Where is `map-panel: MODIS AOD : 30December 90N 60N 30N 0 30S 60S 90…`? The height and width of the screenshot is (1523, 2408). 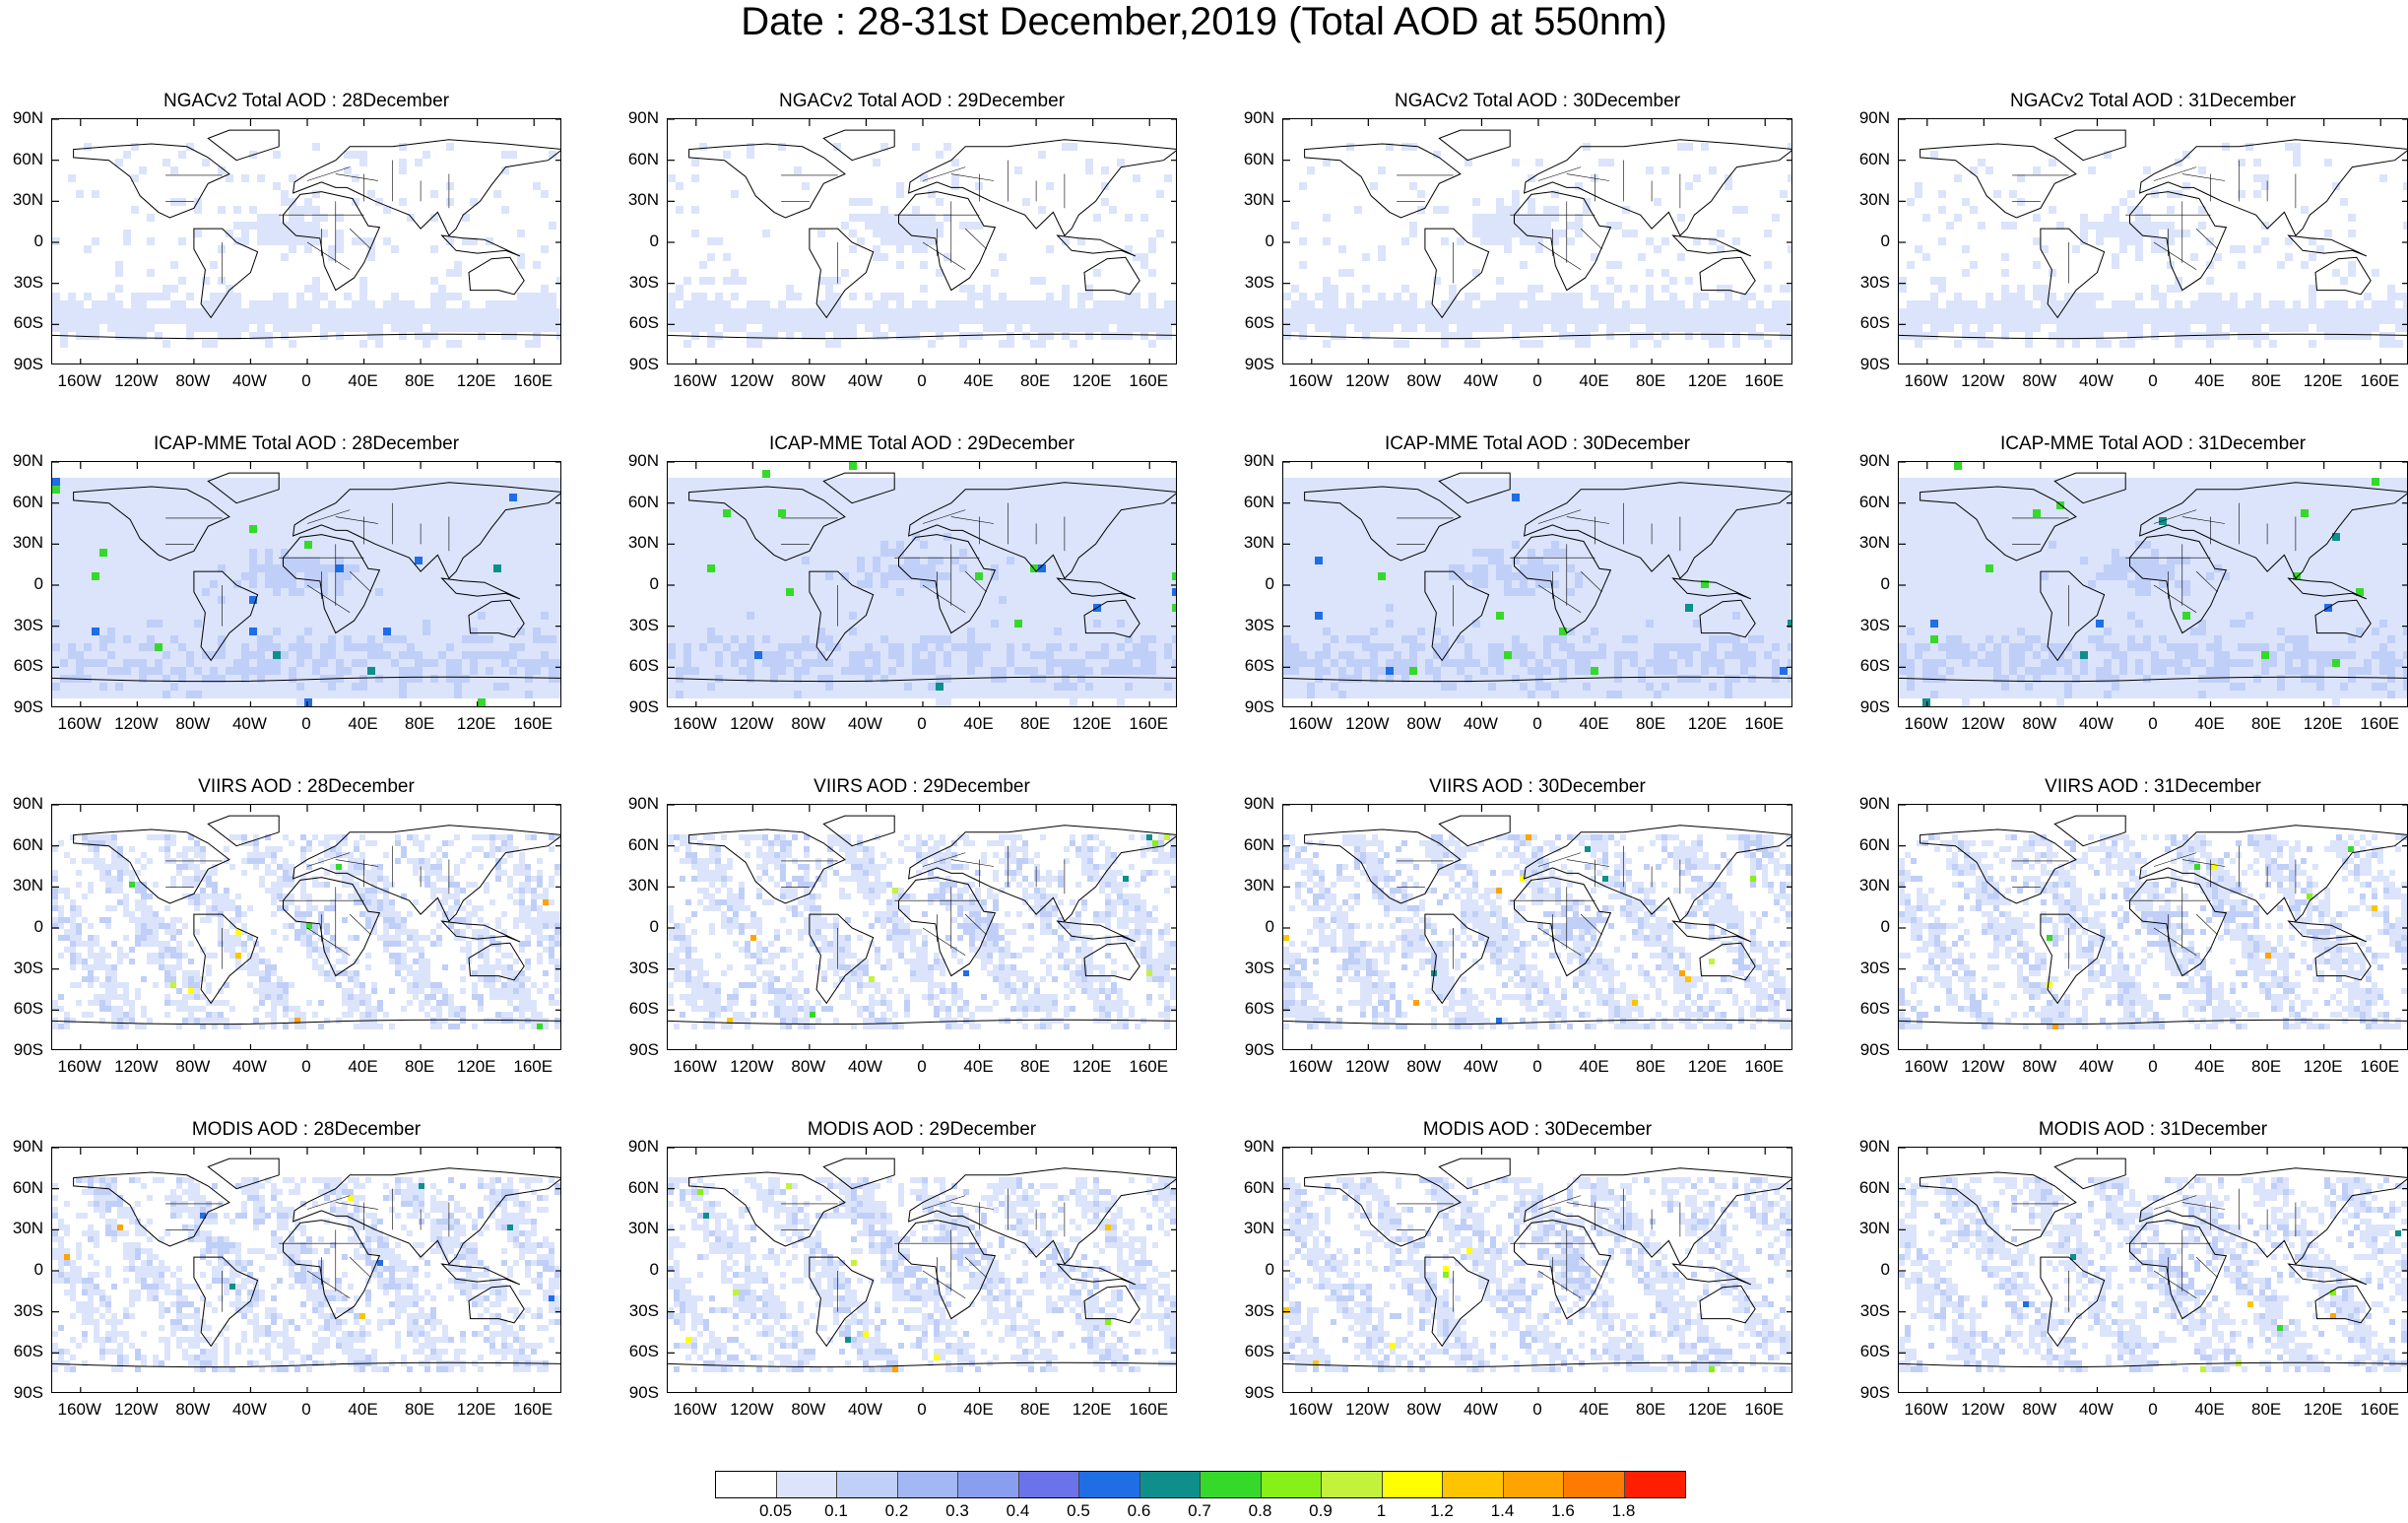
map-panel: MODIS AOD : 30December 90N 60N 30N 0 30S 60S 90… is located at coordinates (1512, 1281).